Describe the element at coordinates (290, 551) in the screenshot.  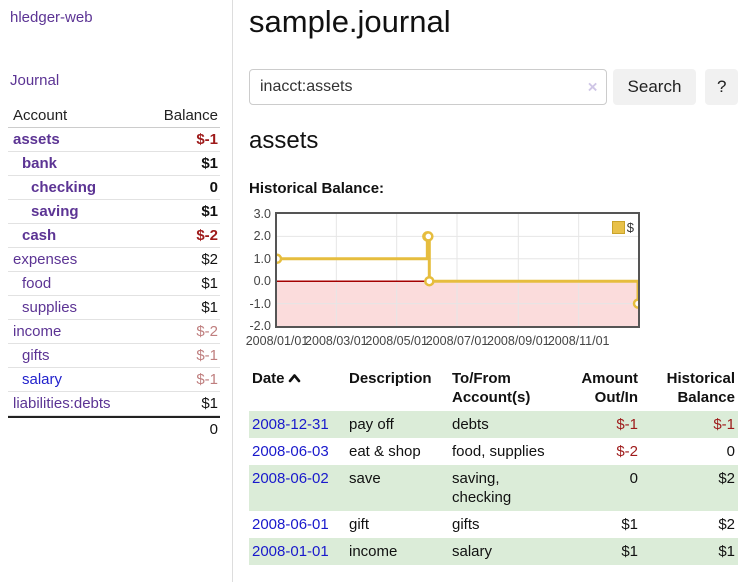
I see `transaction-date-link: 2008-01-01` at that location.